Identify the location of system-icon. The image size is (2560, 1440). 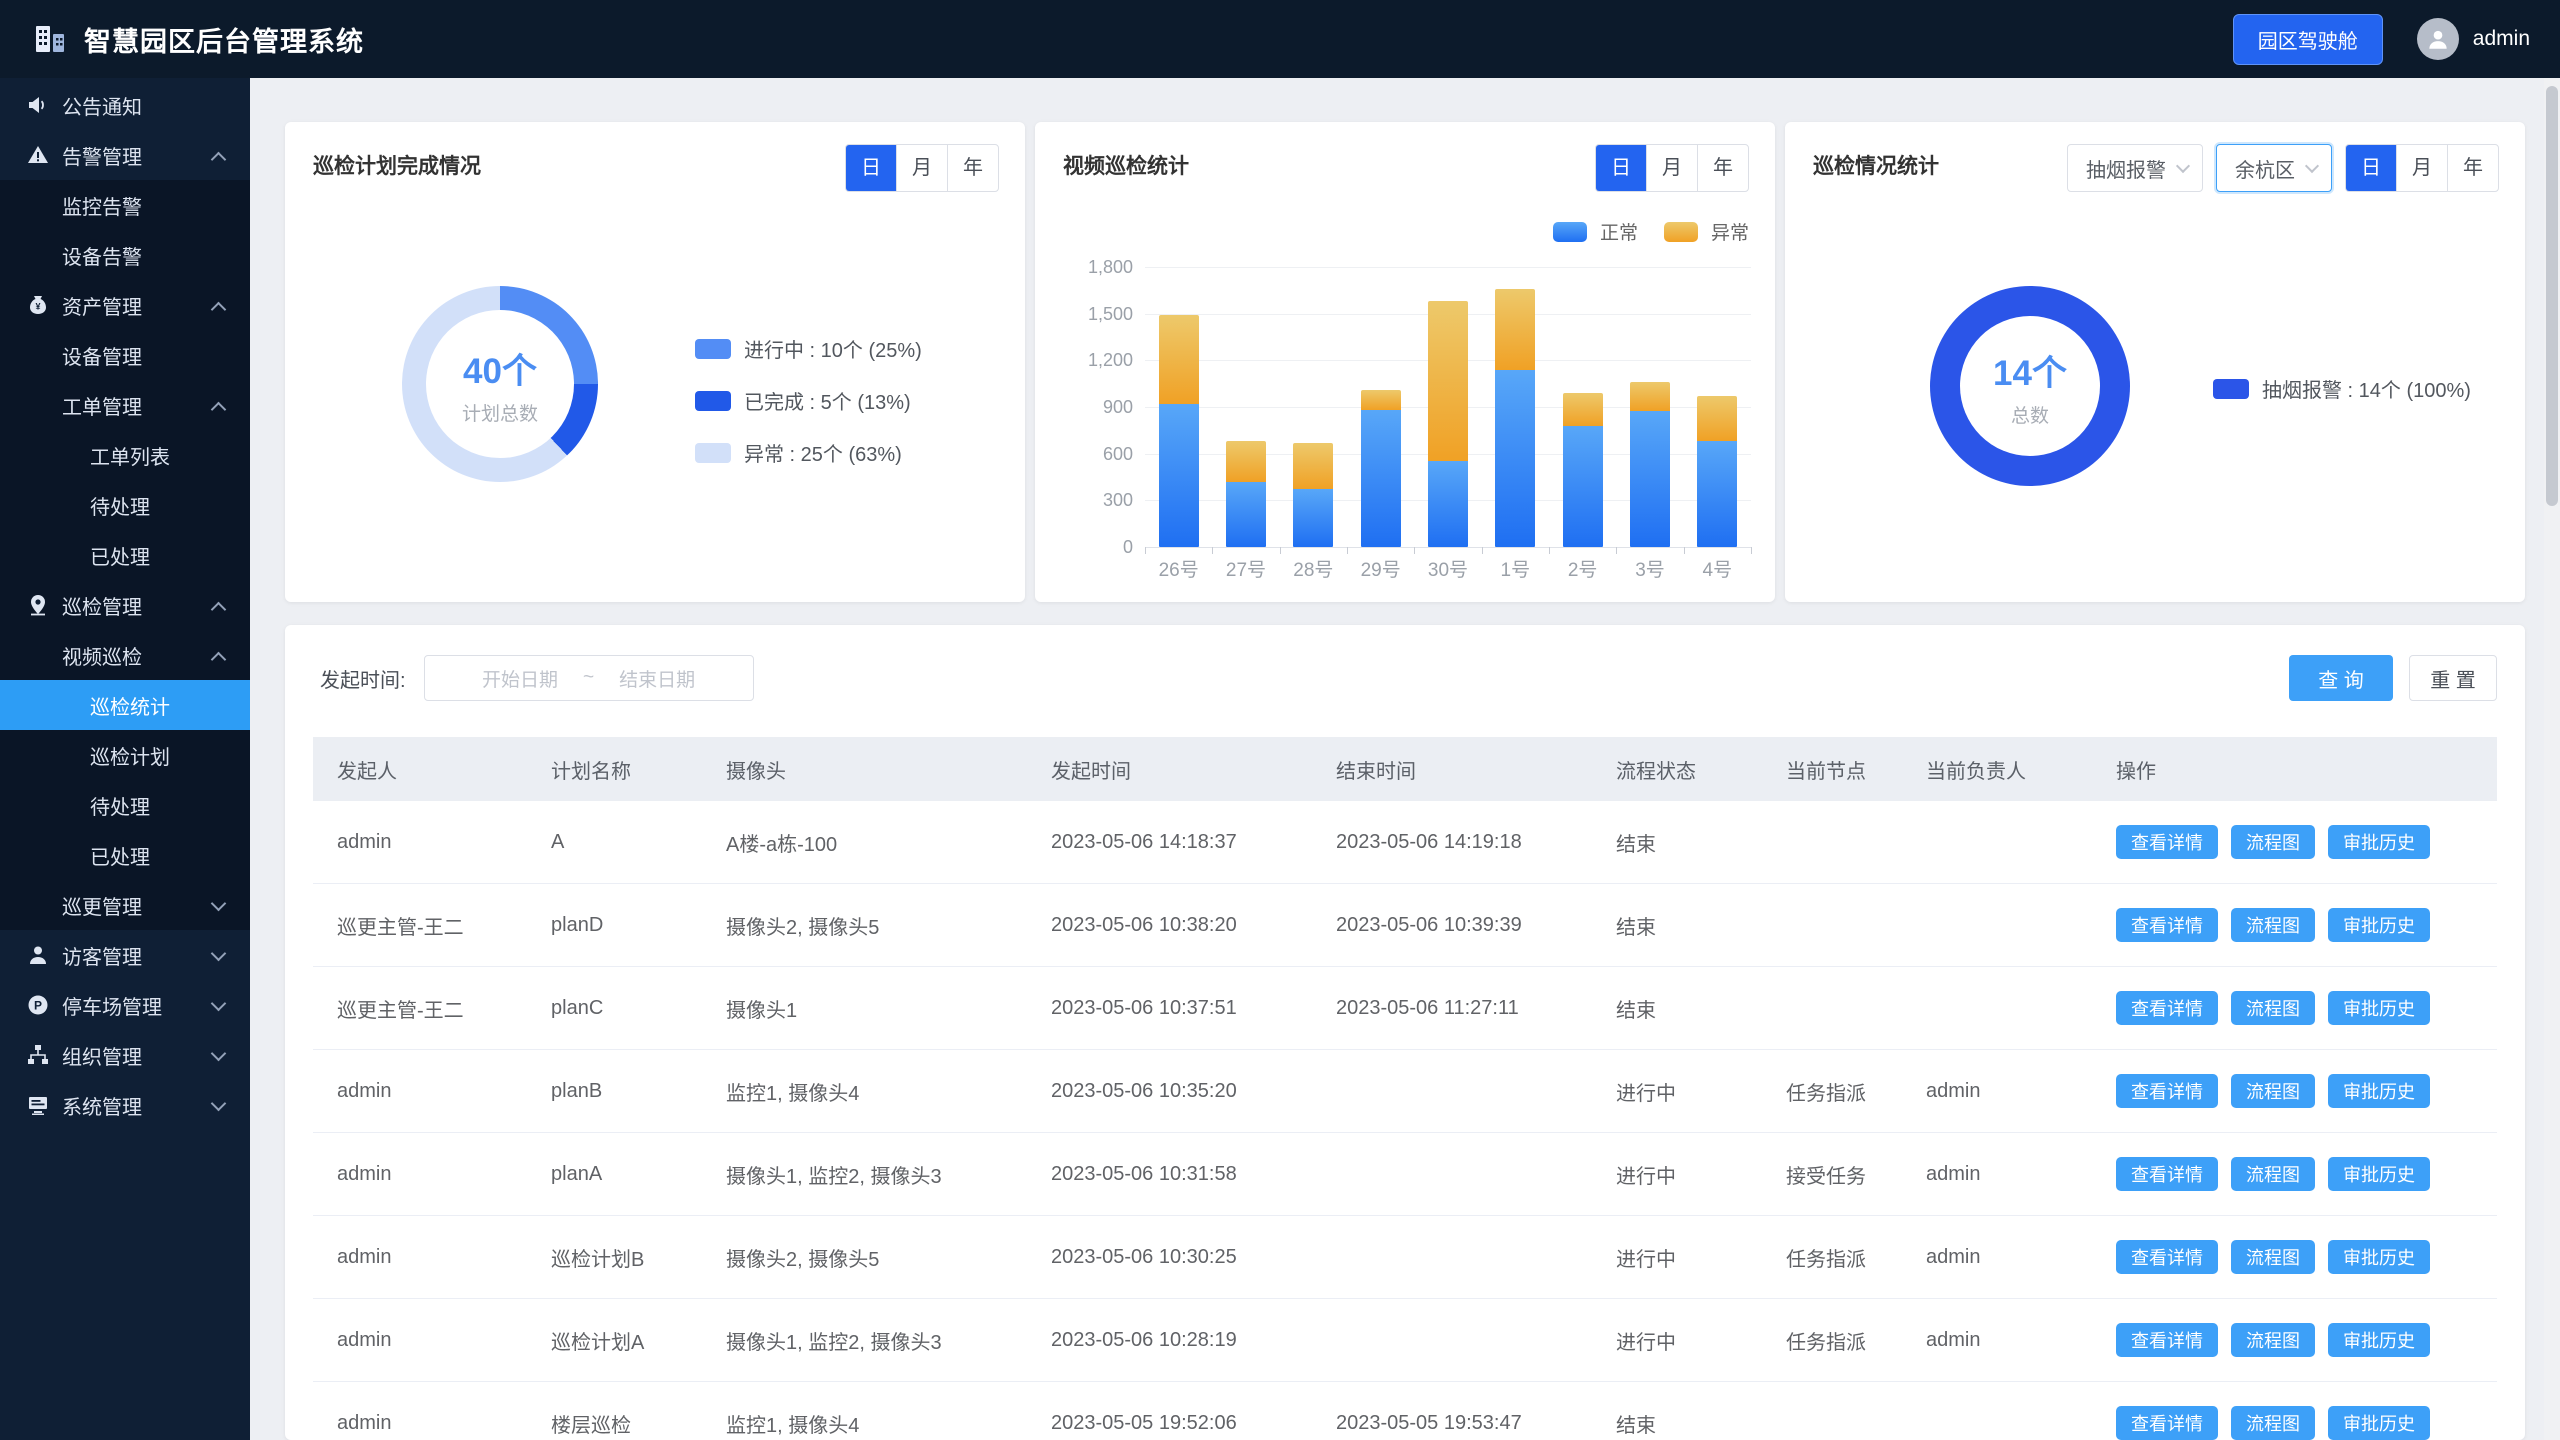
(38, 1105).